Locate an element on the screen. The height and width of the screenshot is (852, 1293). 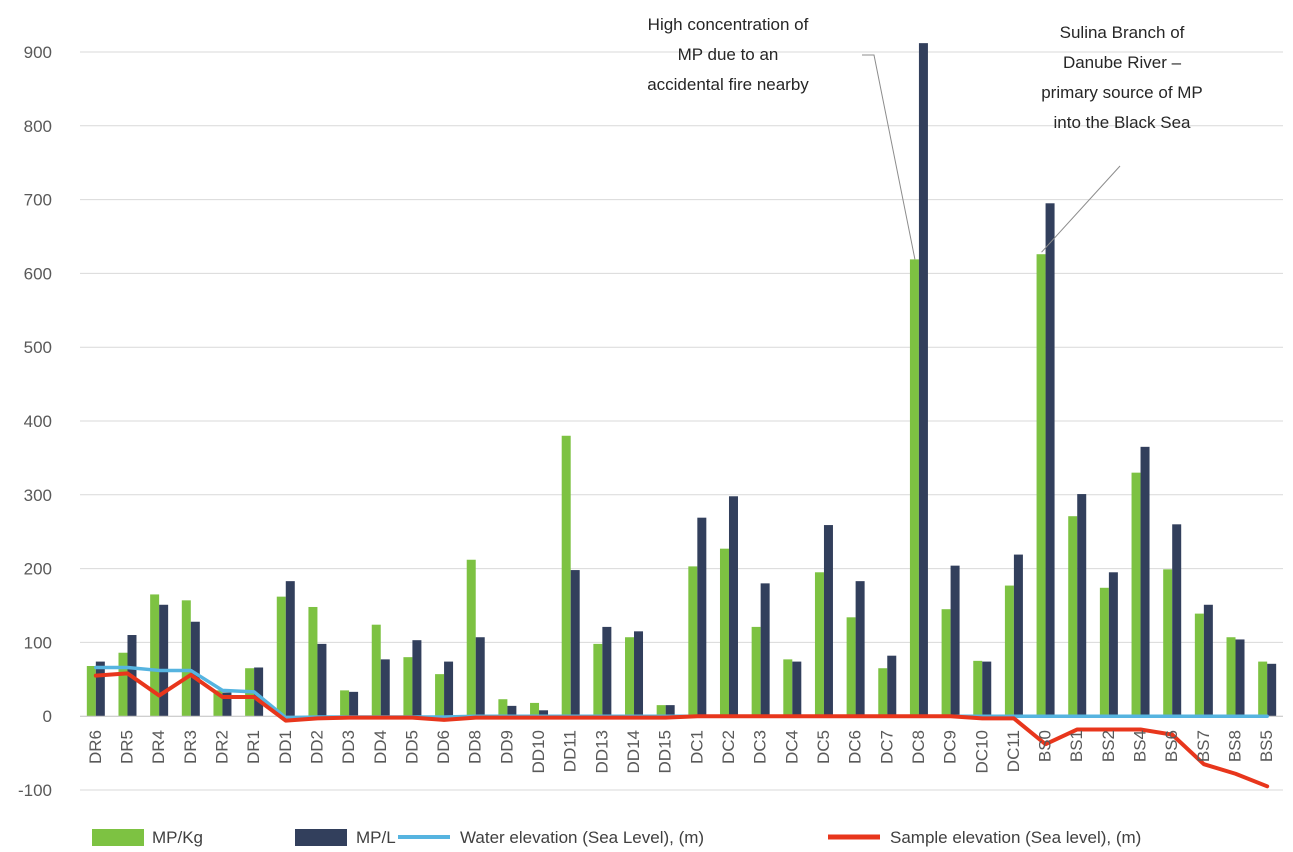
y-tick-label: 800 is located at coordinates (38, 126).